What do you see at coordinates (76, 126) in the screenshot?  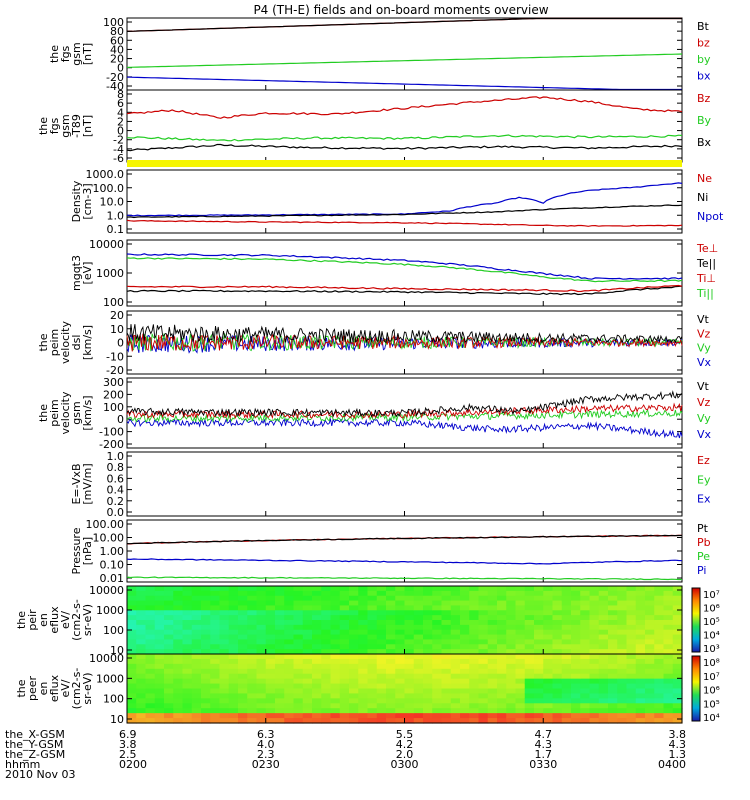 I see `y-axis-label: -T89` at bounding box center [76, 126].